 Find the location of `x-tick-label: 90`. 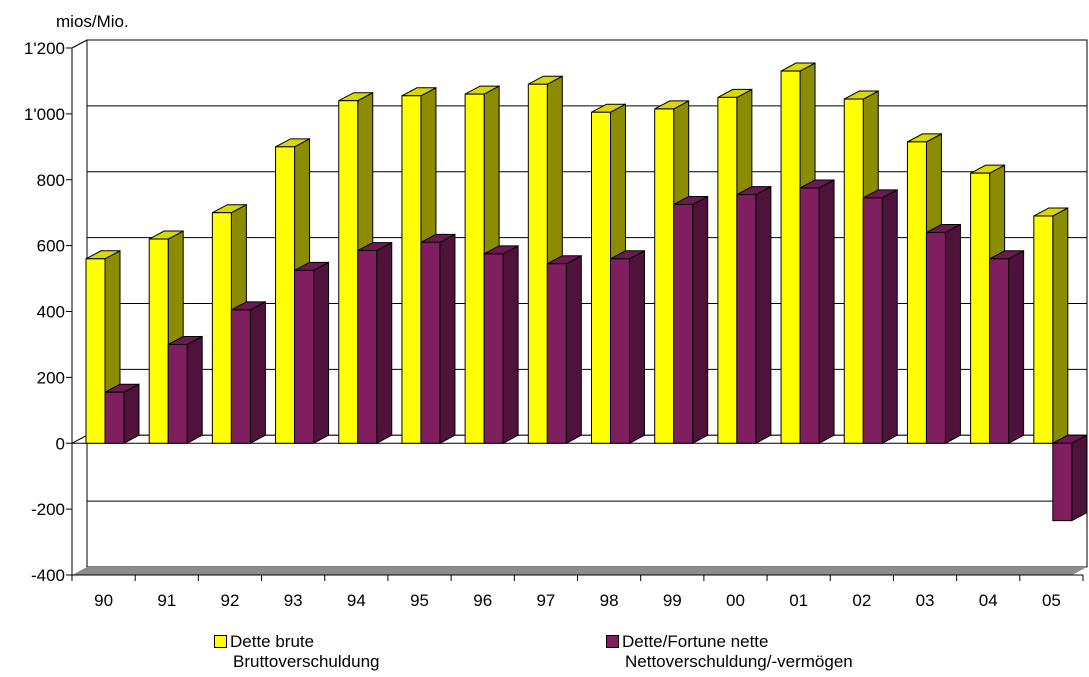

x-tick-label: 90 is located at coordinates (103, 600).